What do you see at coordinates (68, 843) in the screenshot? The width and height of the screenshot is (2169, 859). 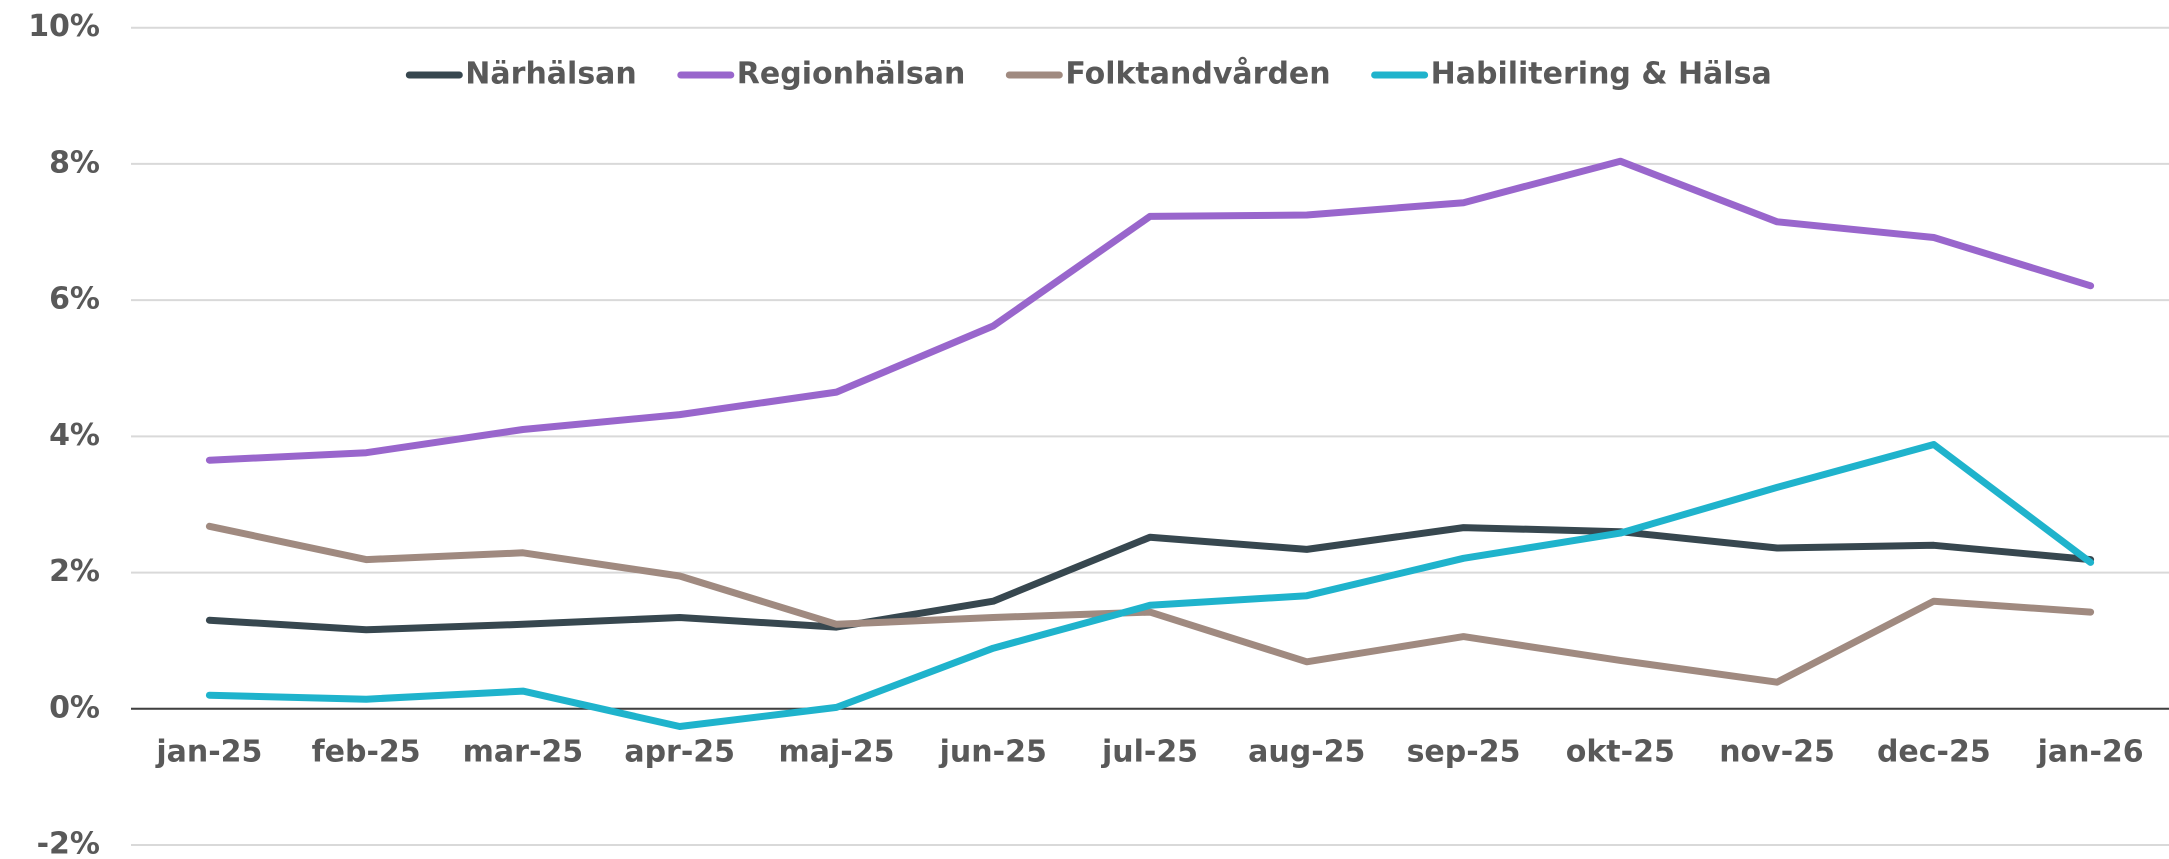 I see `y-tick-label: -2%` at bounding box center [68, 843].